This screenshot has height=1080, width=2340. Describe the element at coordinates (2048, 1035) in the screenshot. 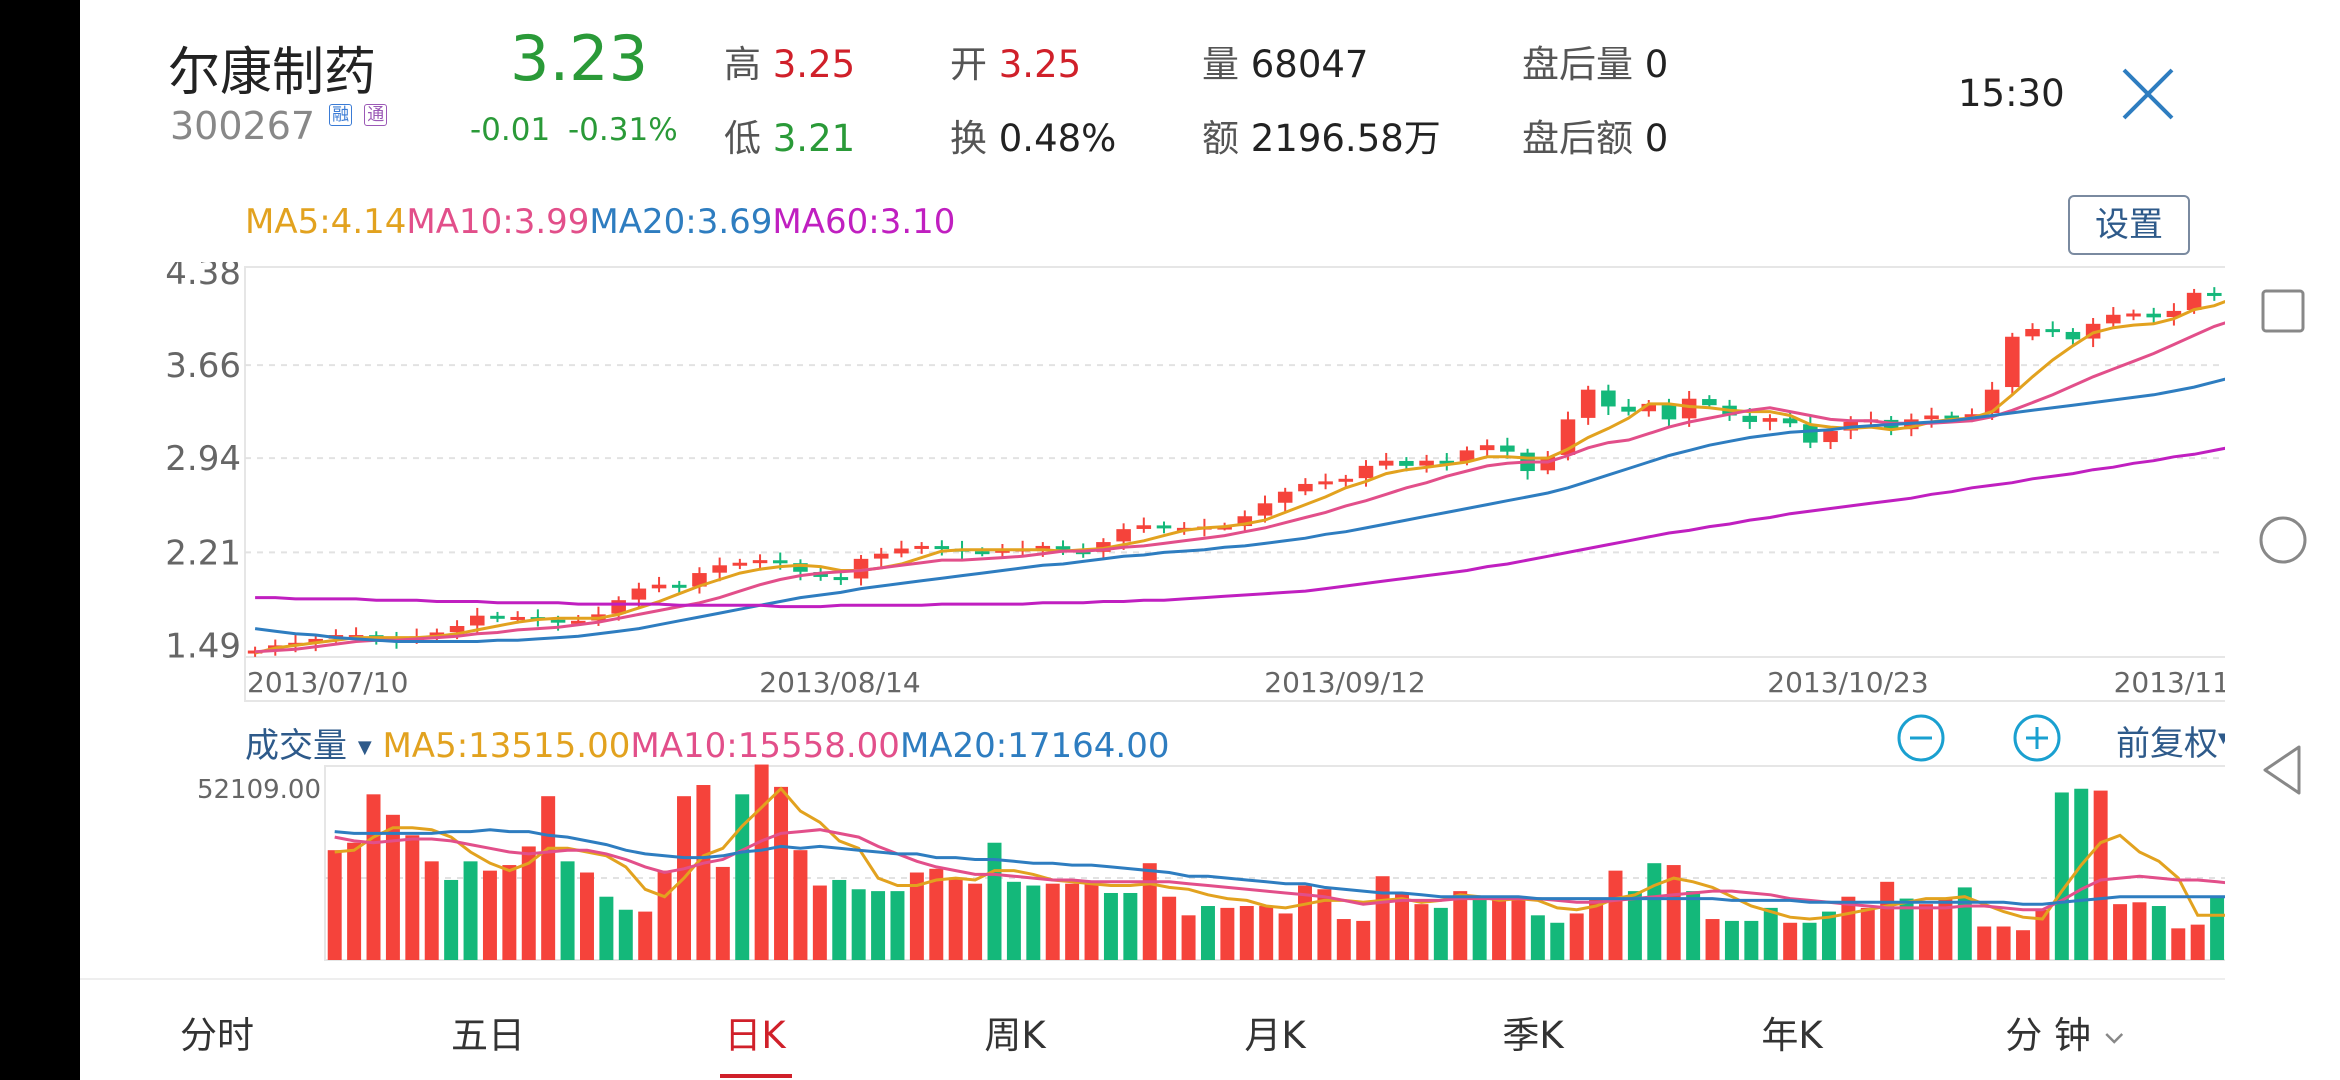

I see `tab-minute-label: 分 钟` at that location.